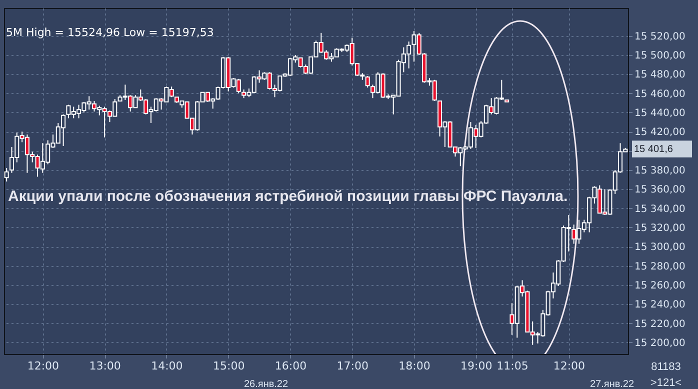 Image resolution: width=698 pixels, height=389 pixels. What do you see at coordinates (612, 384) in the screenshot?
I see `text: 27.янв.22` at bounding box center [612, 384].